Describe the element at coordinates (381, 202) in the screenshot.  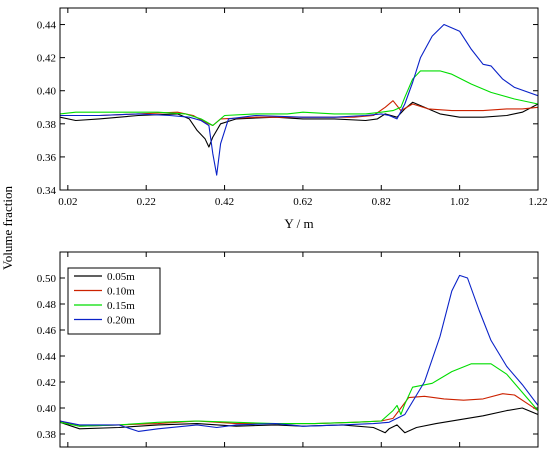
I see `x-tick-label: 0.82` at that location.